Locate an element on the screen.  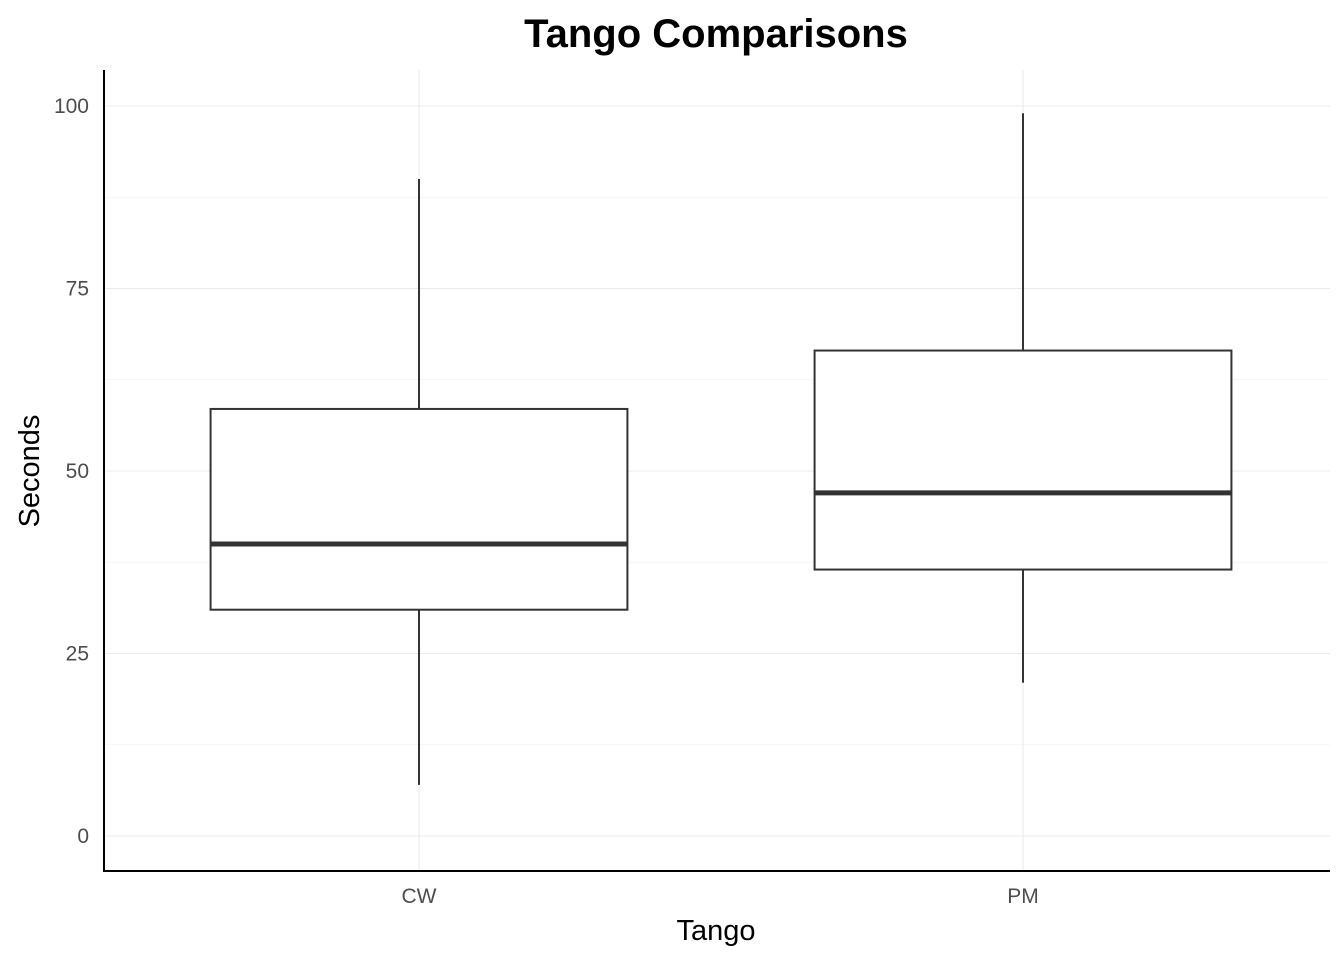
y-axis-label: Seconds is located at coordinates (30, 471).